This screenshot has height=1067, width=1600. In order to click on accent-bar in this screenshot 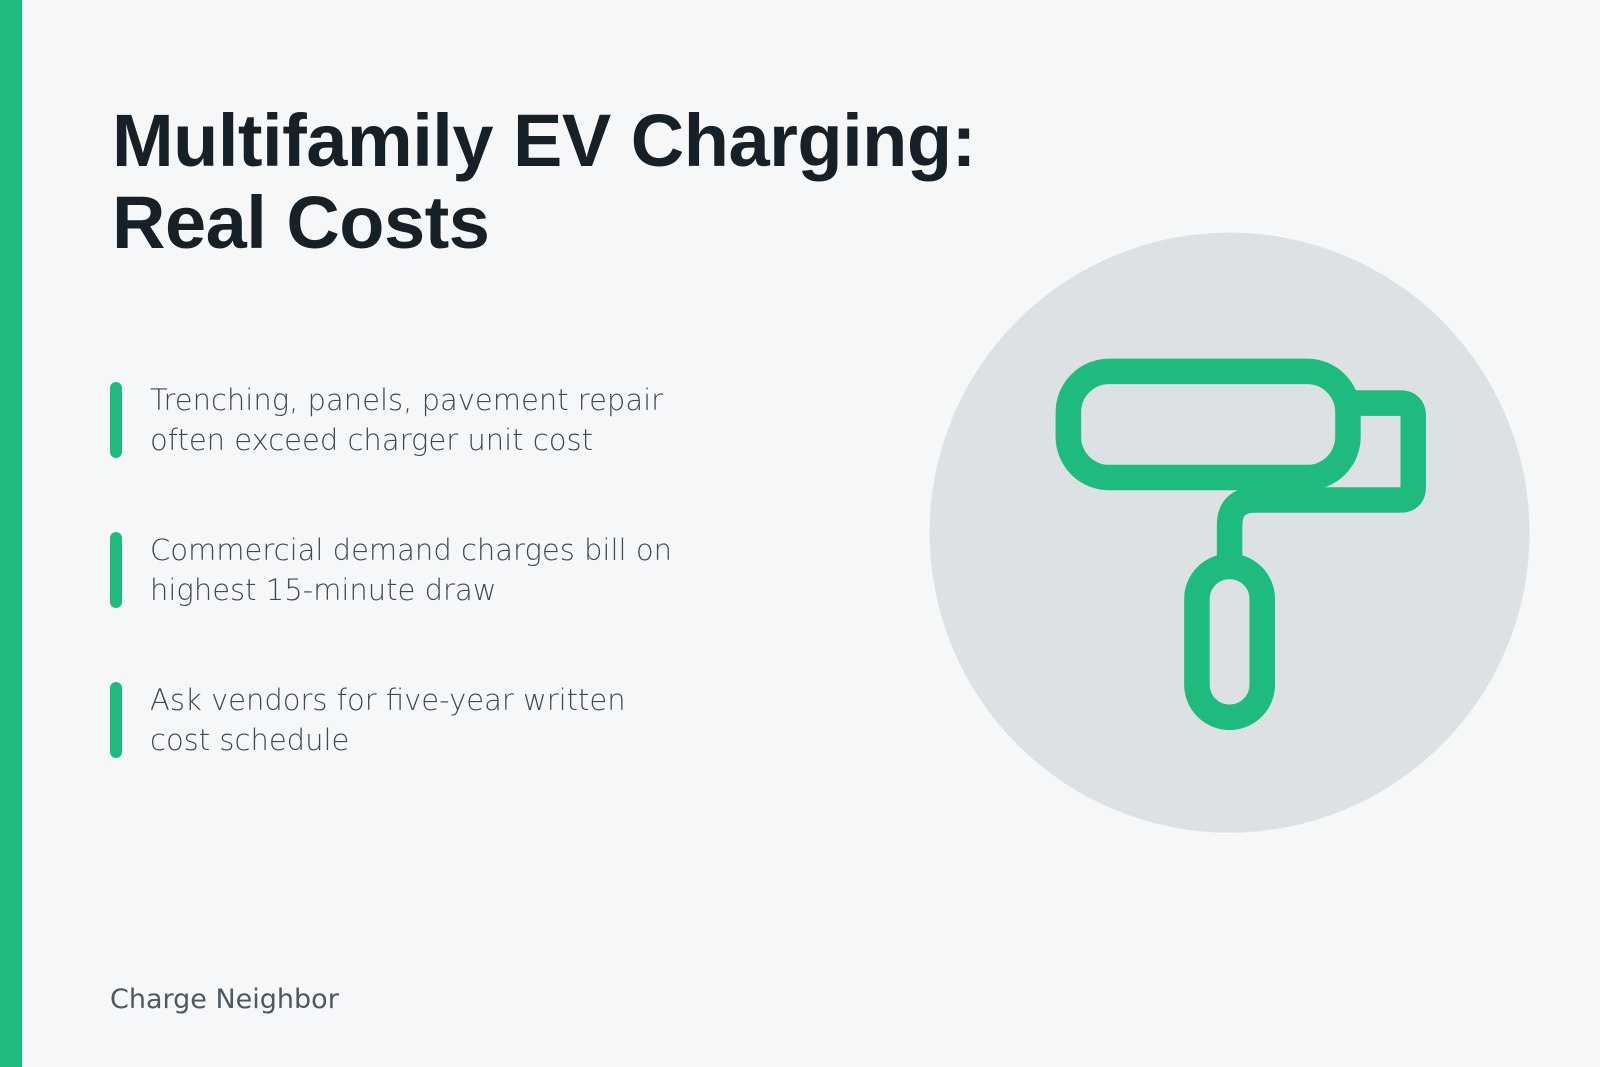, I will do `click(11, 533)`.